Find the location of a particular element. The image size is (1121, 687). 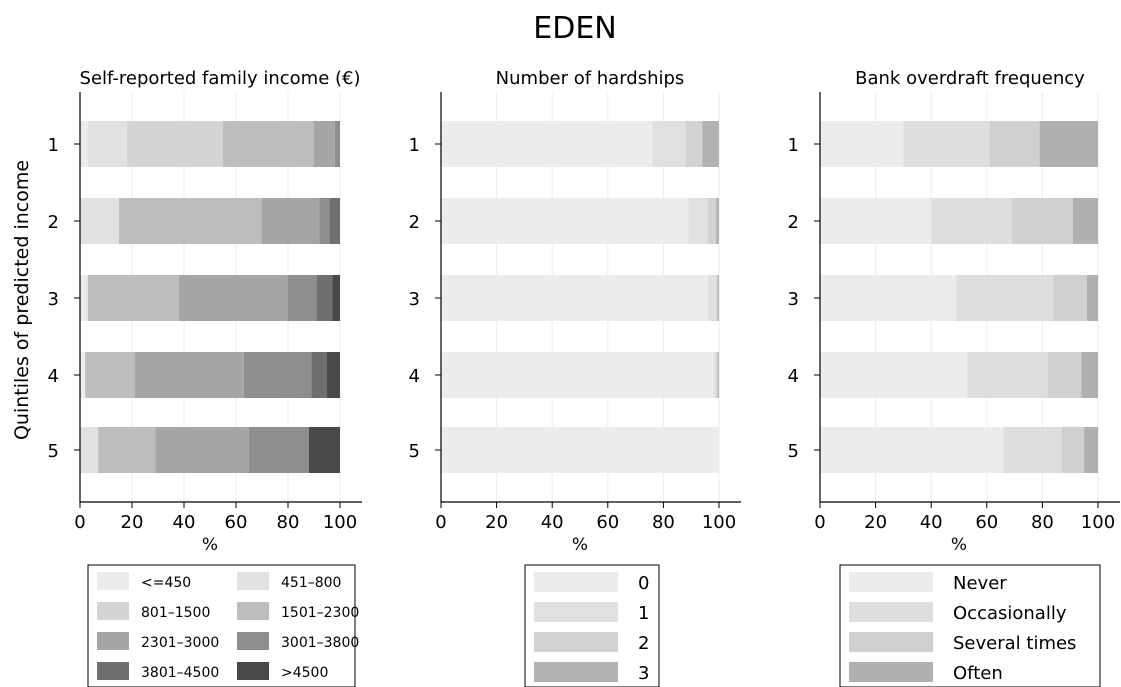

panel-title: Bank overdraft frequency is located at coordinates (970, 78).